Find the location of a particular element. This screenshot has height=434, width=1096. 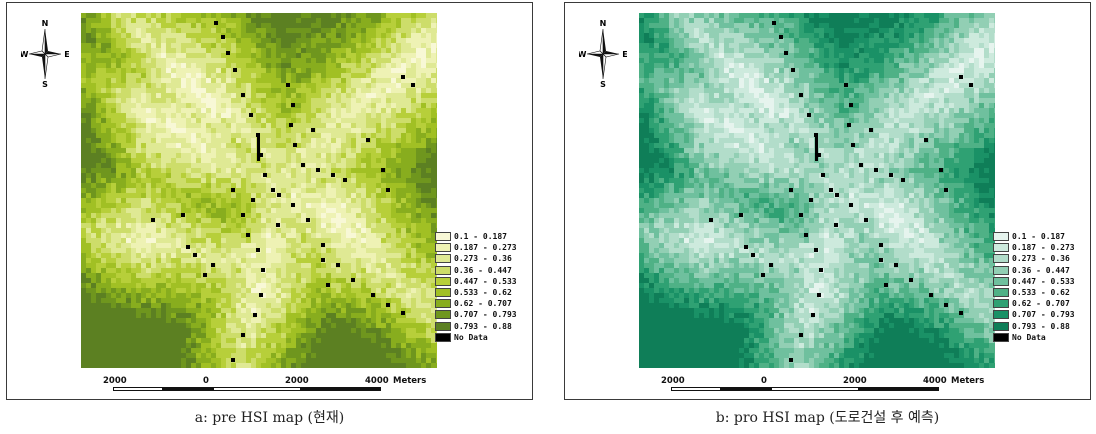

caption-a: a: pre HSI map (현재) is located at coordinates (269, 418).